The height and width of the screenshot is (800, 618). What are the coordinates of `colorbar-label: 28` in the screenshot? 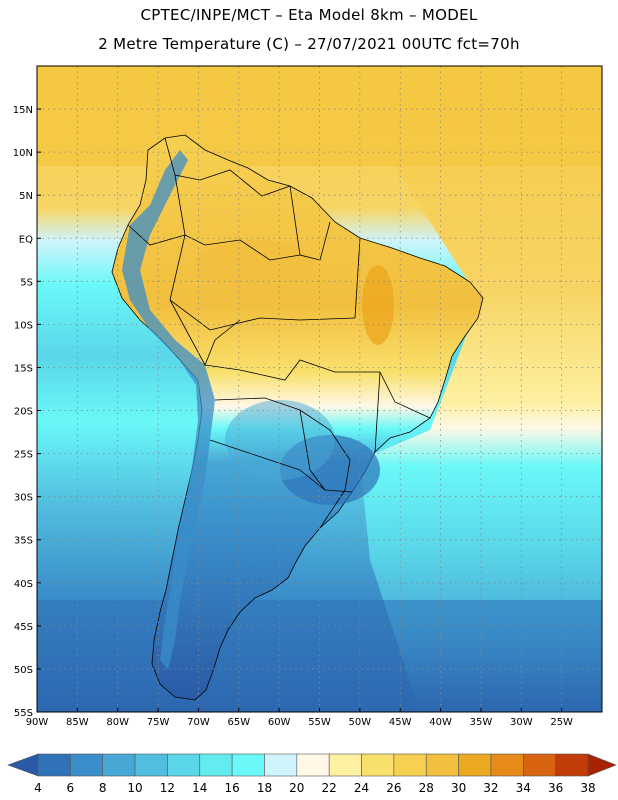 It's located at (426, 788).